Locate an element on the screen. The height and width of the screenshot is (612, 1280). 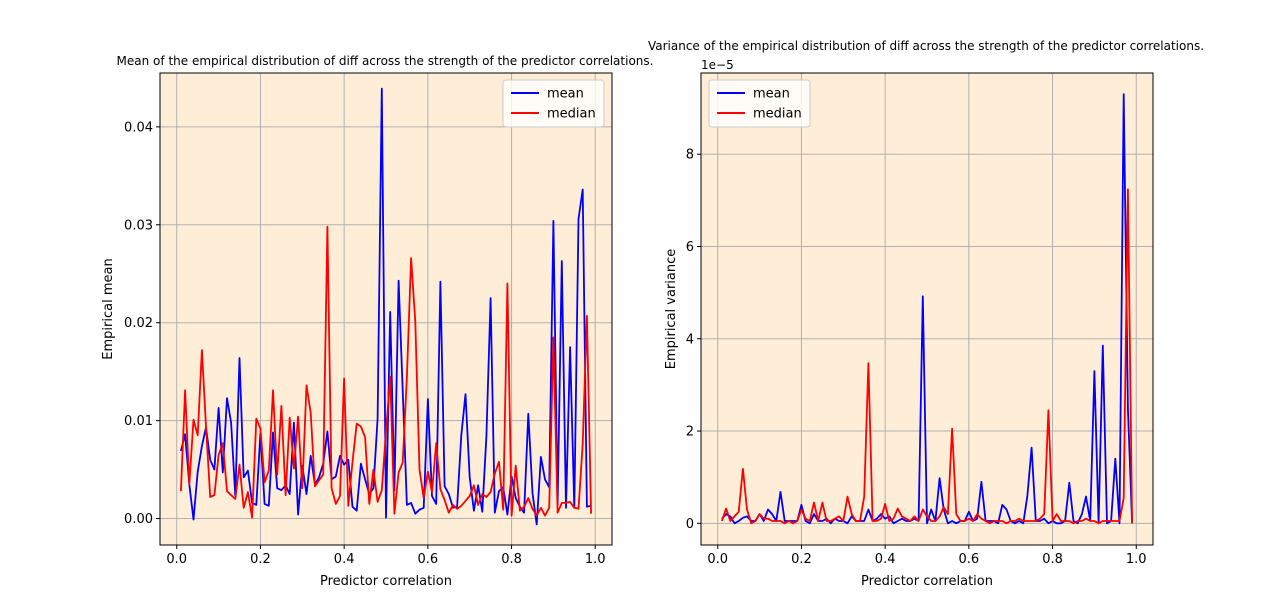
y-tick-label: 4 is located at coordinates (690, 339).